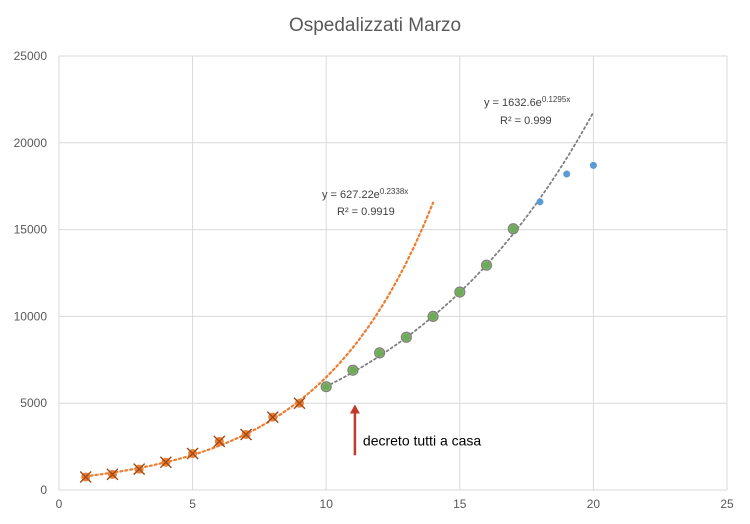 This screenshot has height=524, width=750. Describe the element at coordinates (365, 194) in the screenshot. I see `trendline-equation-0: y = 627.22e0.2338x` at that location.